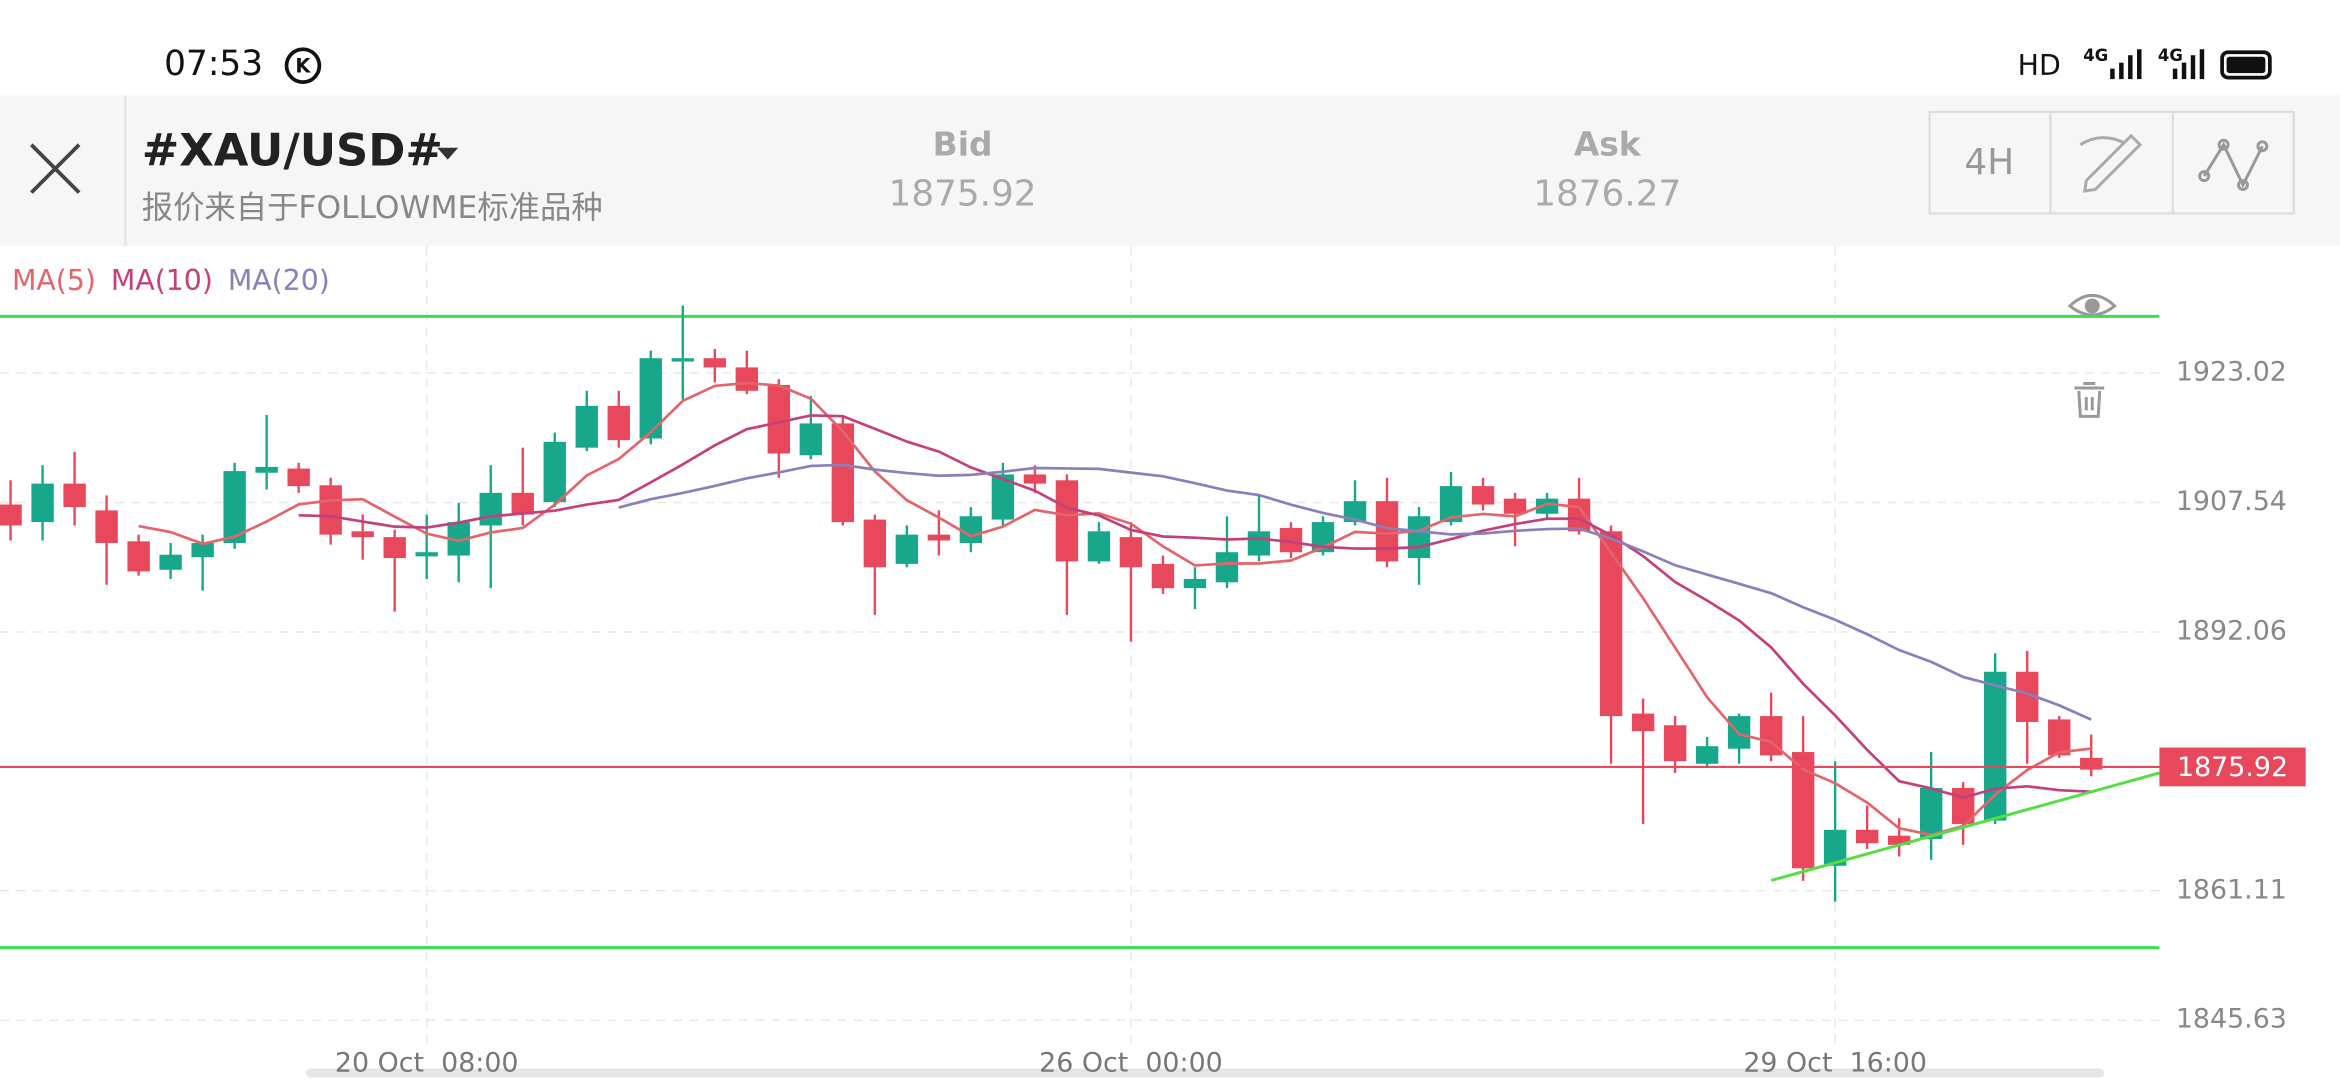 The image size is (2340, 1080). I want to click on battery-icon, so click(2246, 65).